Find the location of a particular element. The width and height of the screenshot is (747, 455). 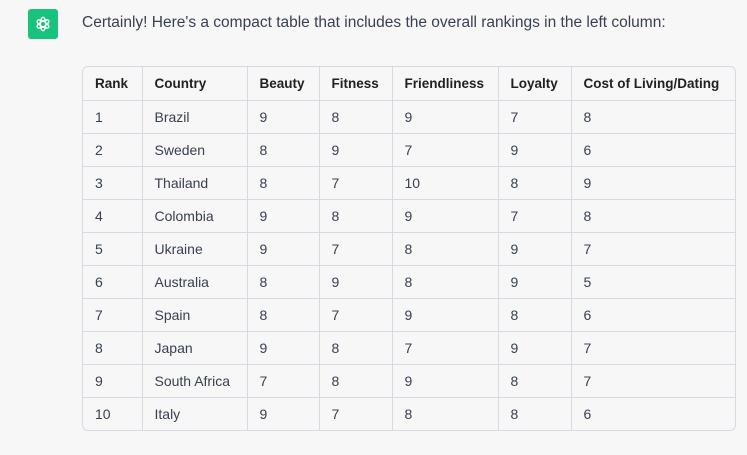

table-row: 7 Spain 8 7 9 8 6 is located at coordinates (409, 315).